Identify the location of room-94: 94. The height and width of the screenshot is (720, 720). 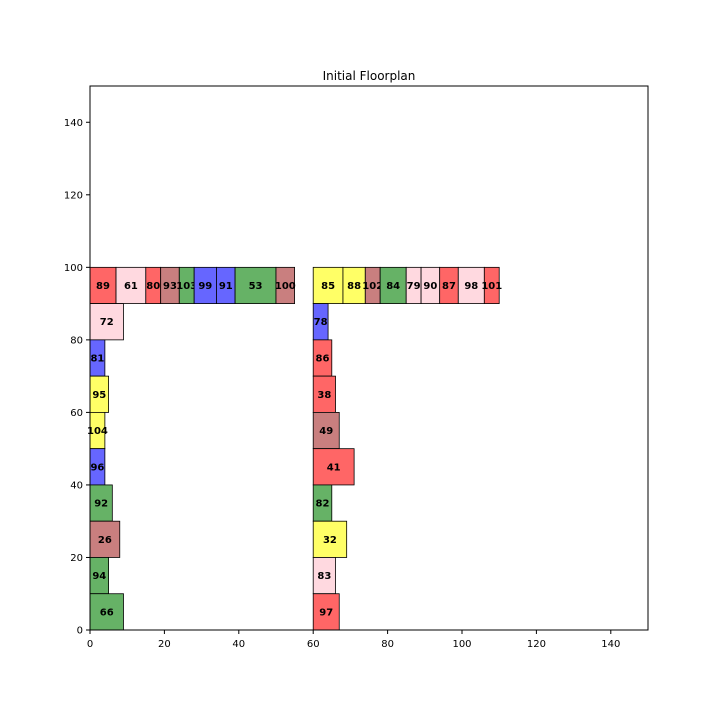
(99, 576).